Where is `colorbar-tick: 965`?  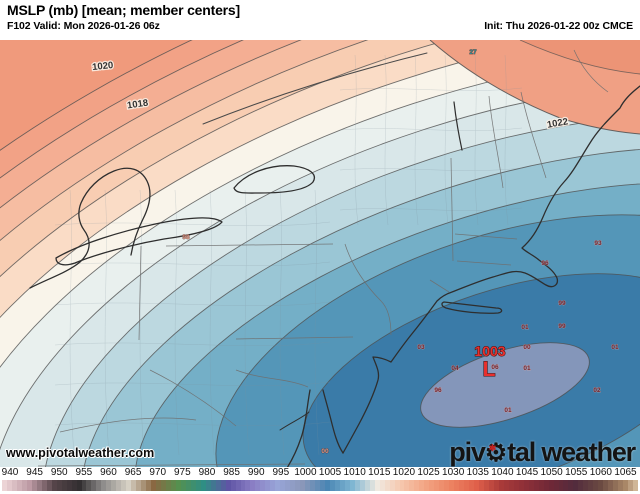 colorbar-tick: 965 is located at coordinates (133, 472).